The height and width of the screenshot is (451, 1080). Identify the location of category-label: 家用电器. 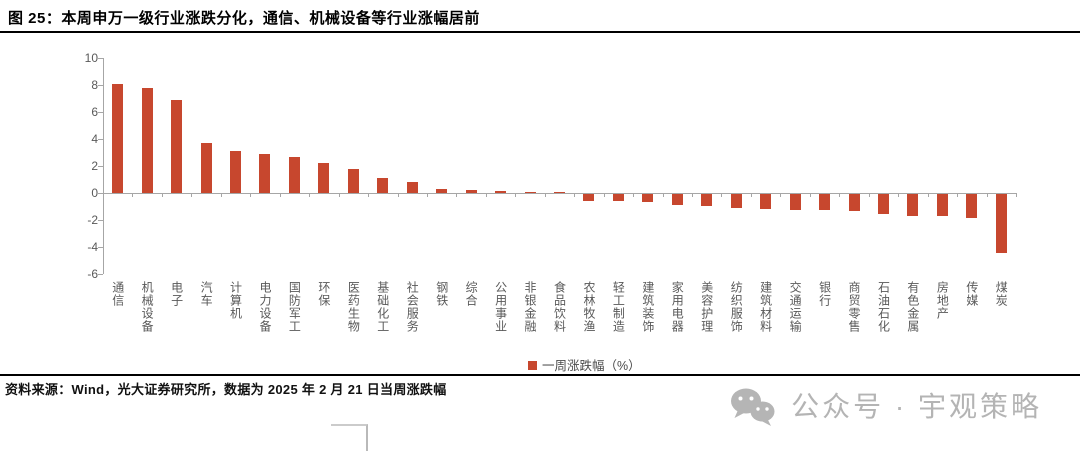
(677, 307).